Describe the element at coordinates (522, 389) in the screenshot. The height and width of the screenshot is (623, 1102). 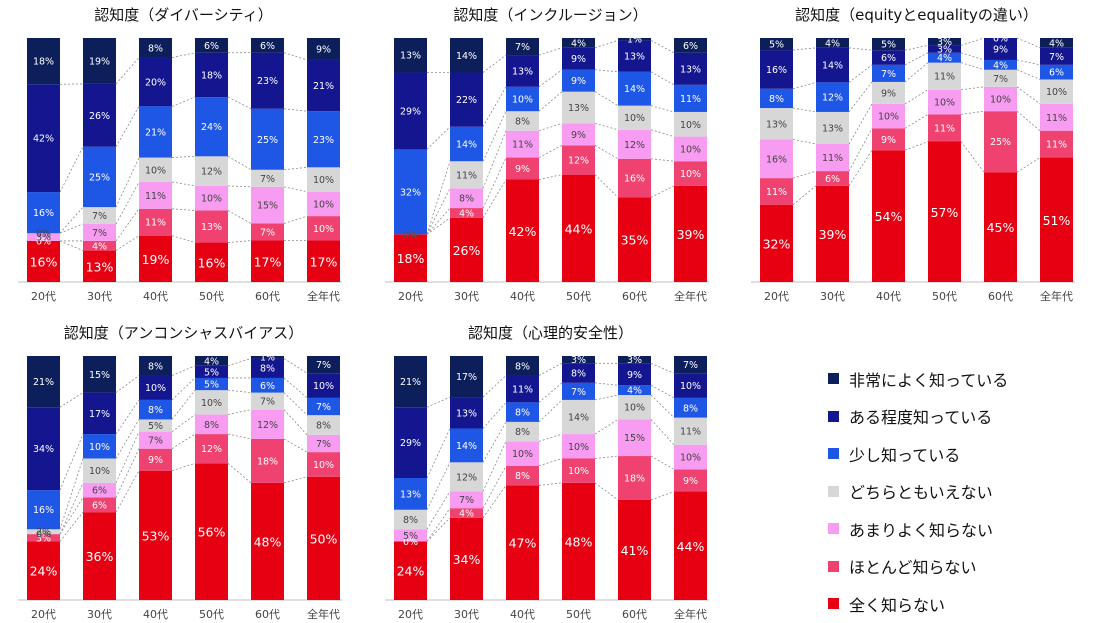
I see `data-label: 11%` at that location.